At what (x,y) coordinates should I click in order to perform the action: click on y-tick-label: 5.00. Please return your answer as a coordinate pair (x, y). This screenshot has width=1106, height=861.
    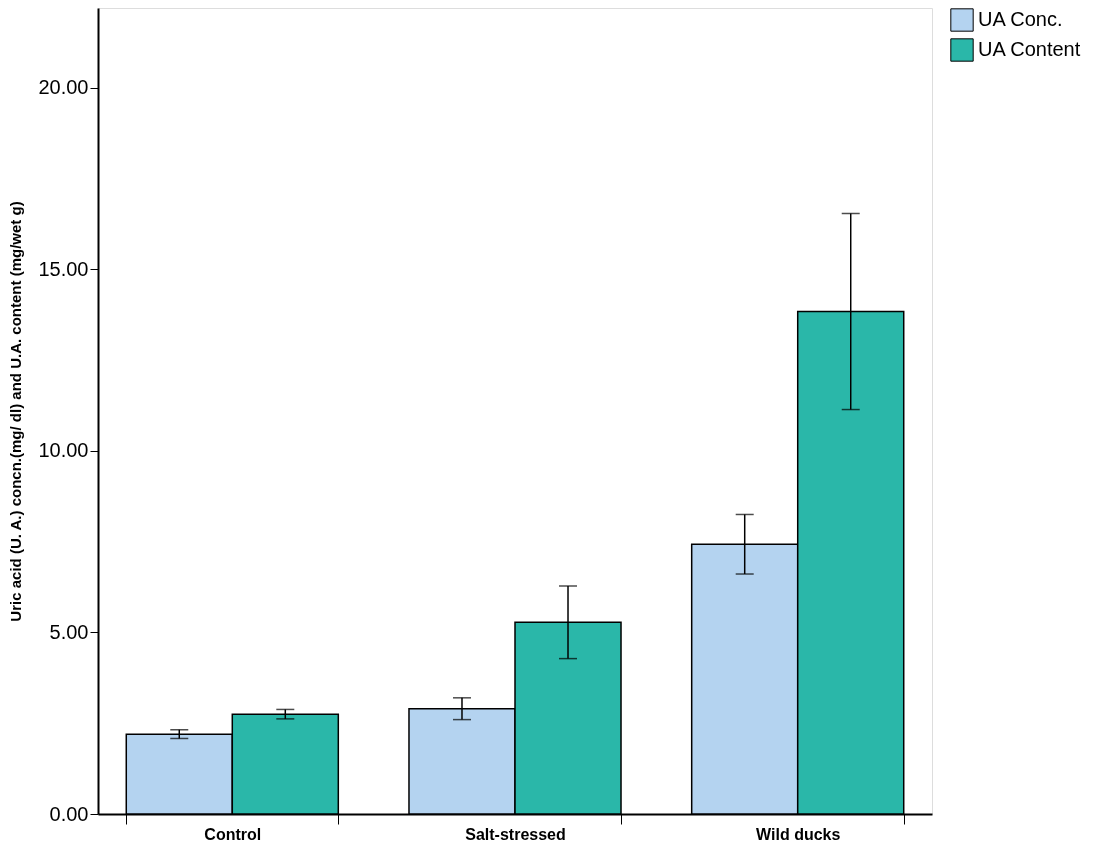
    Looking at the image, I should click on (69, 631).